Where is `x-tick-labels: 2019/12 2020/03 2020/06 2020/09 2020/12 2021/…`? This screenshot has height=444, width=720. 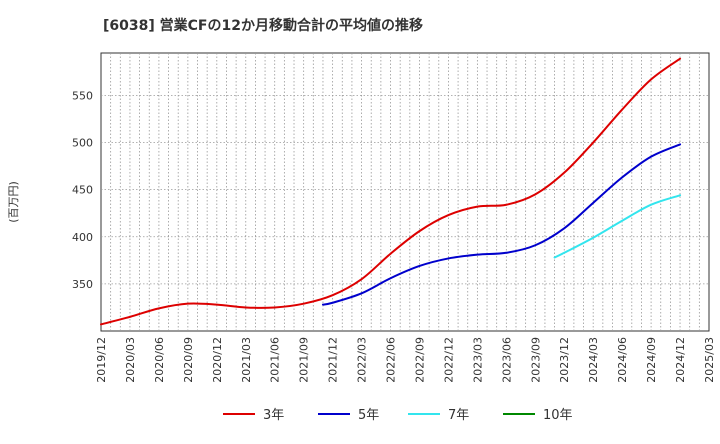
x-tick-labels: 2019/12 2020/03 2020/06 2020/09 2020/12 2021/… is located at coordinates (405, 360).